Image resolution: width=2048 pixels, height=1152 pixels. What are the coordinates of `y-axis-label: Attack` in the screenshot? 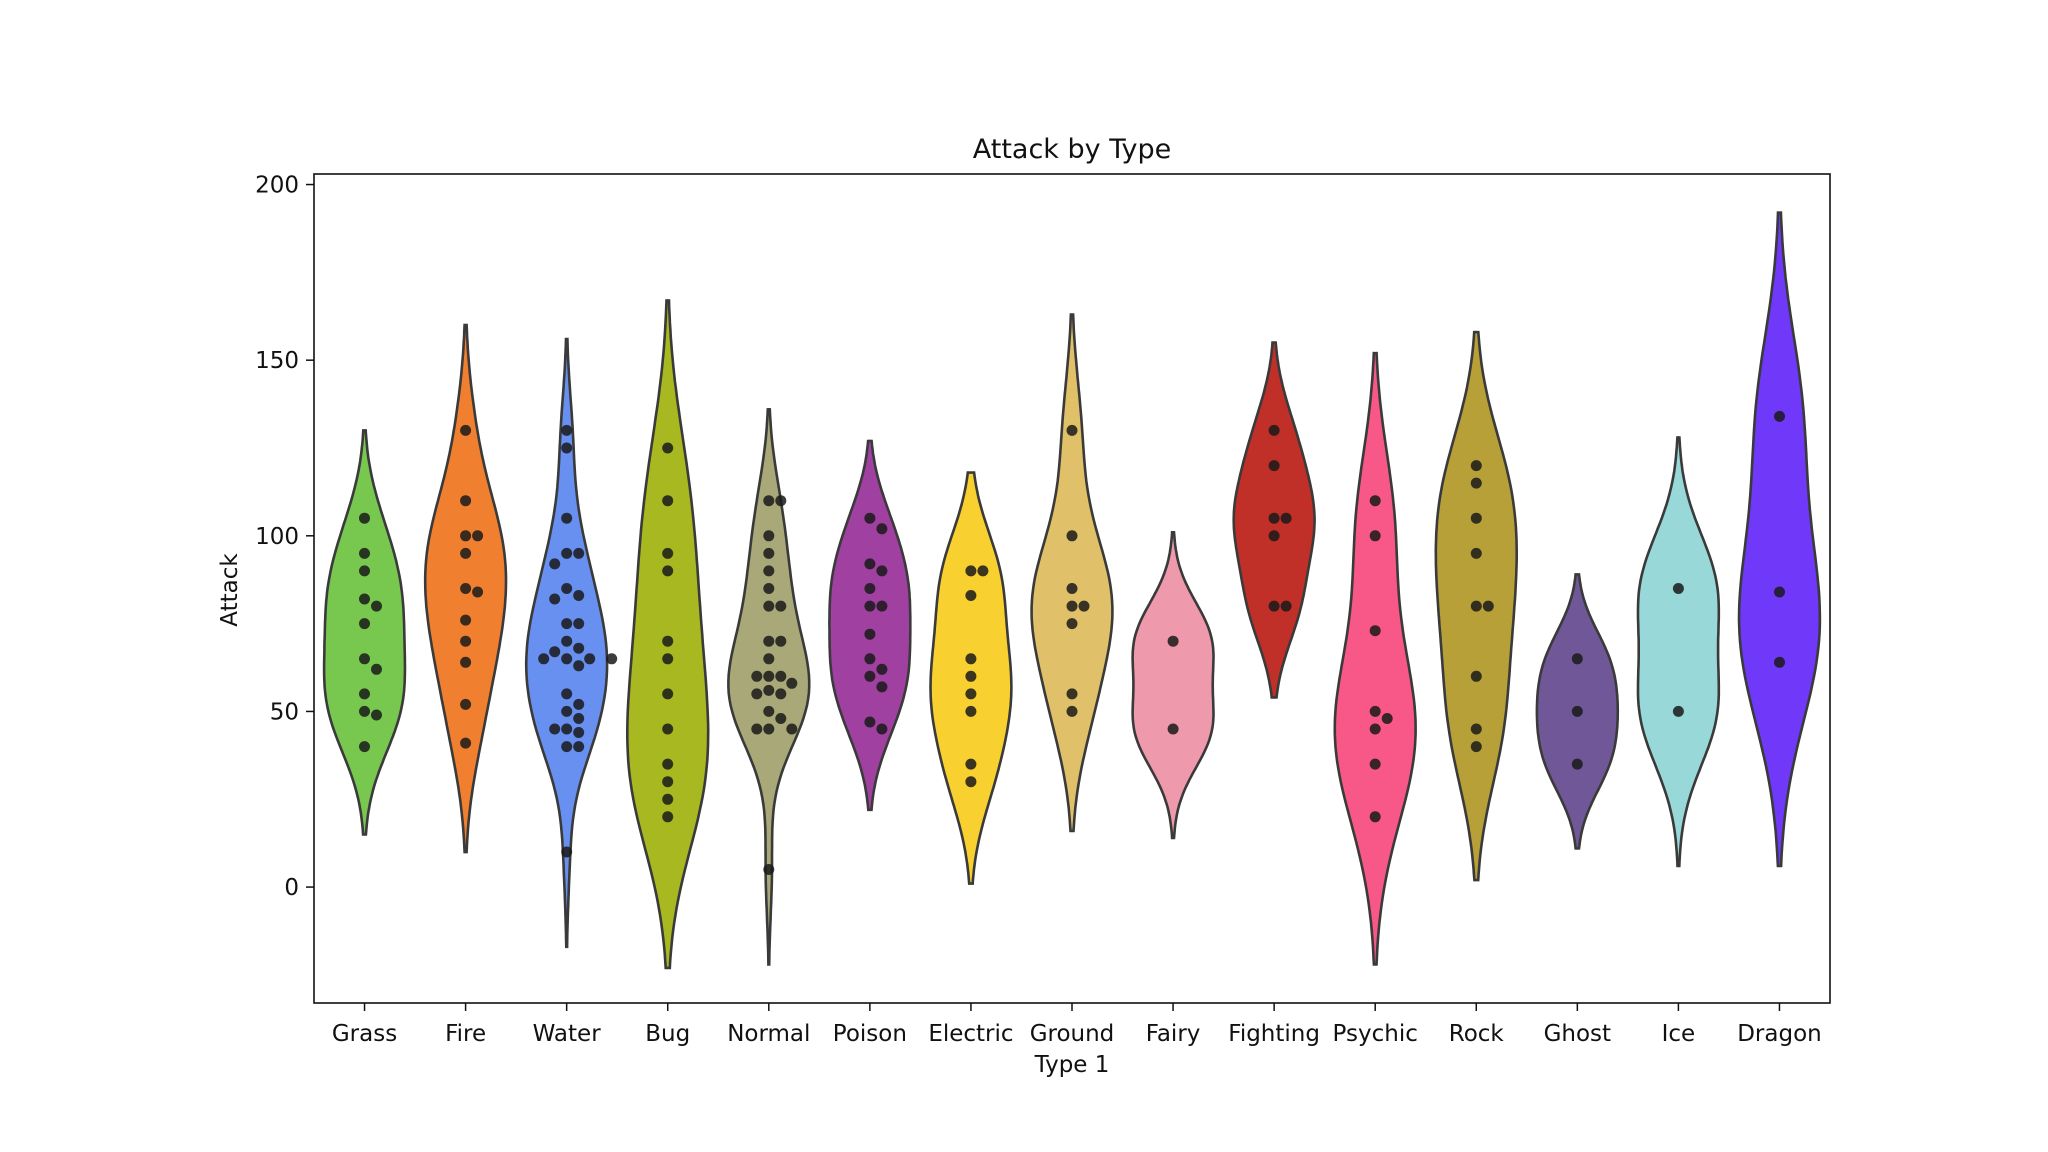 It's located at (230, 590).